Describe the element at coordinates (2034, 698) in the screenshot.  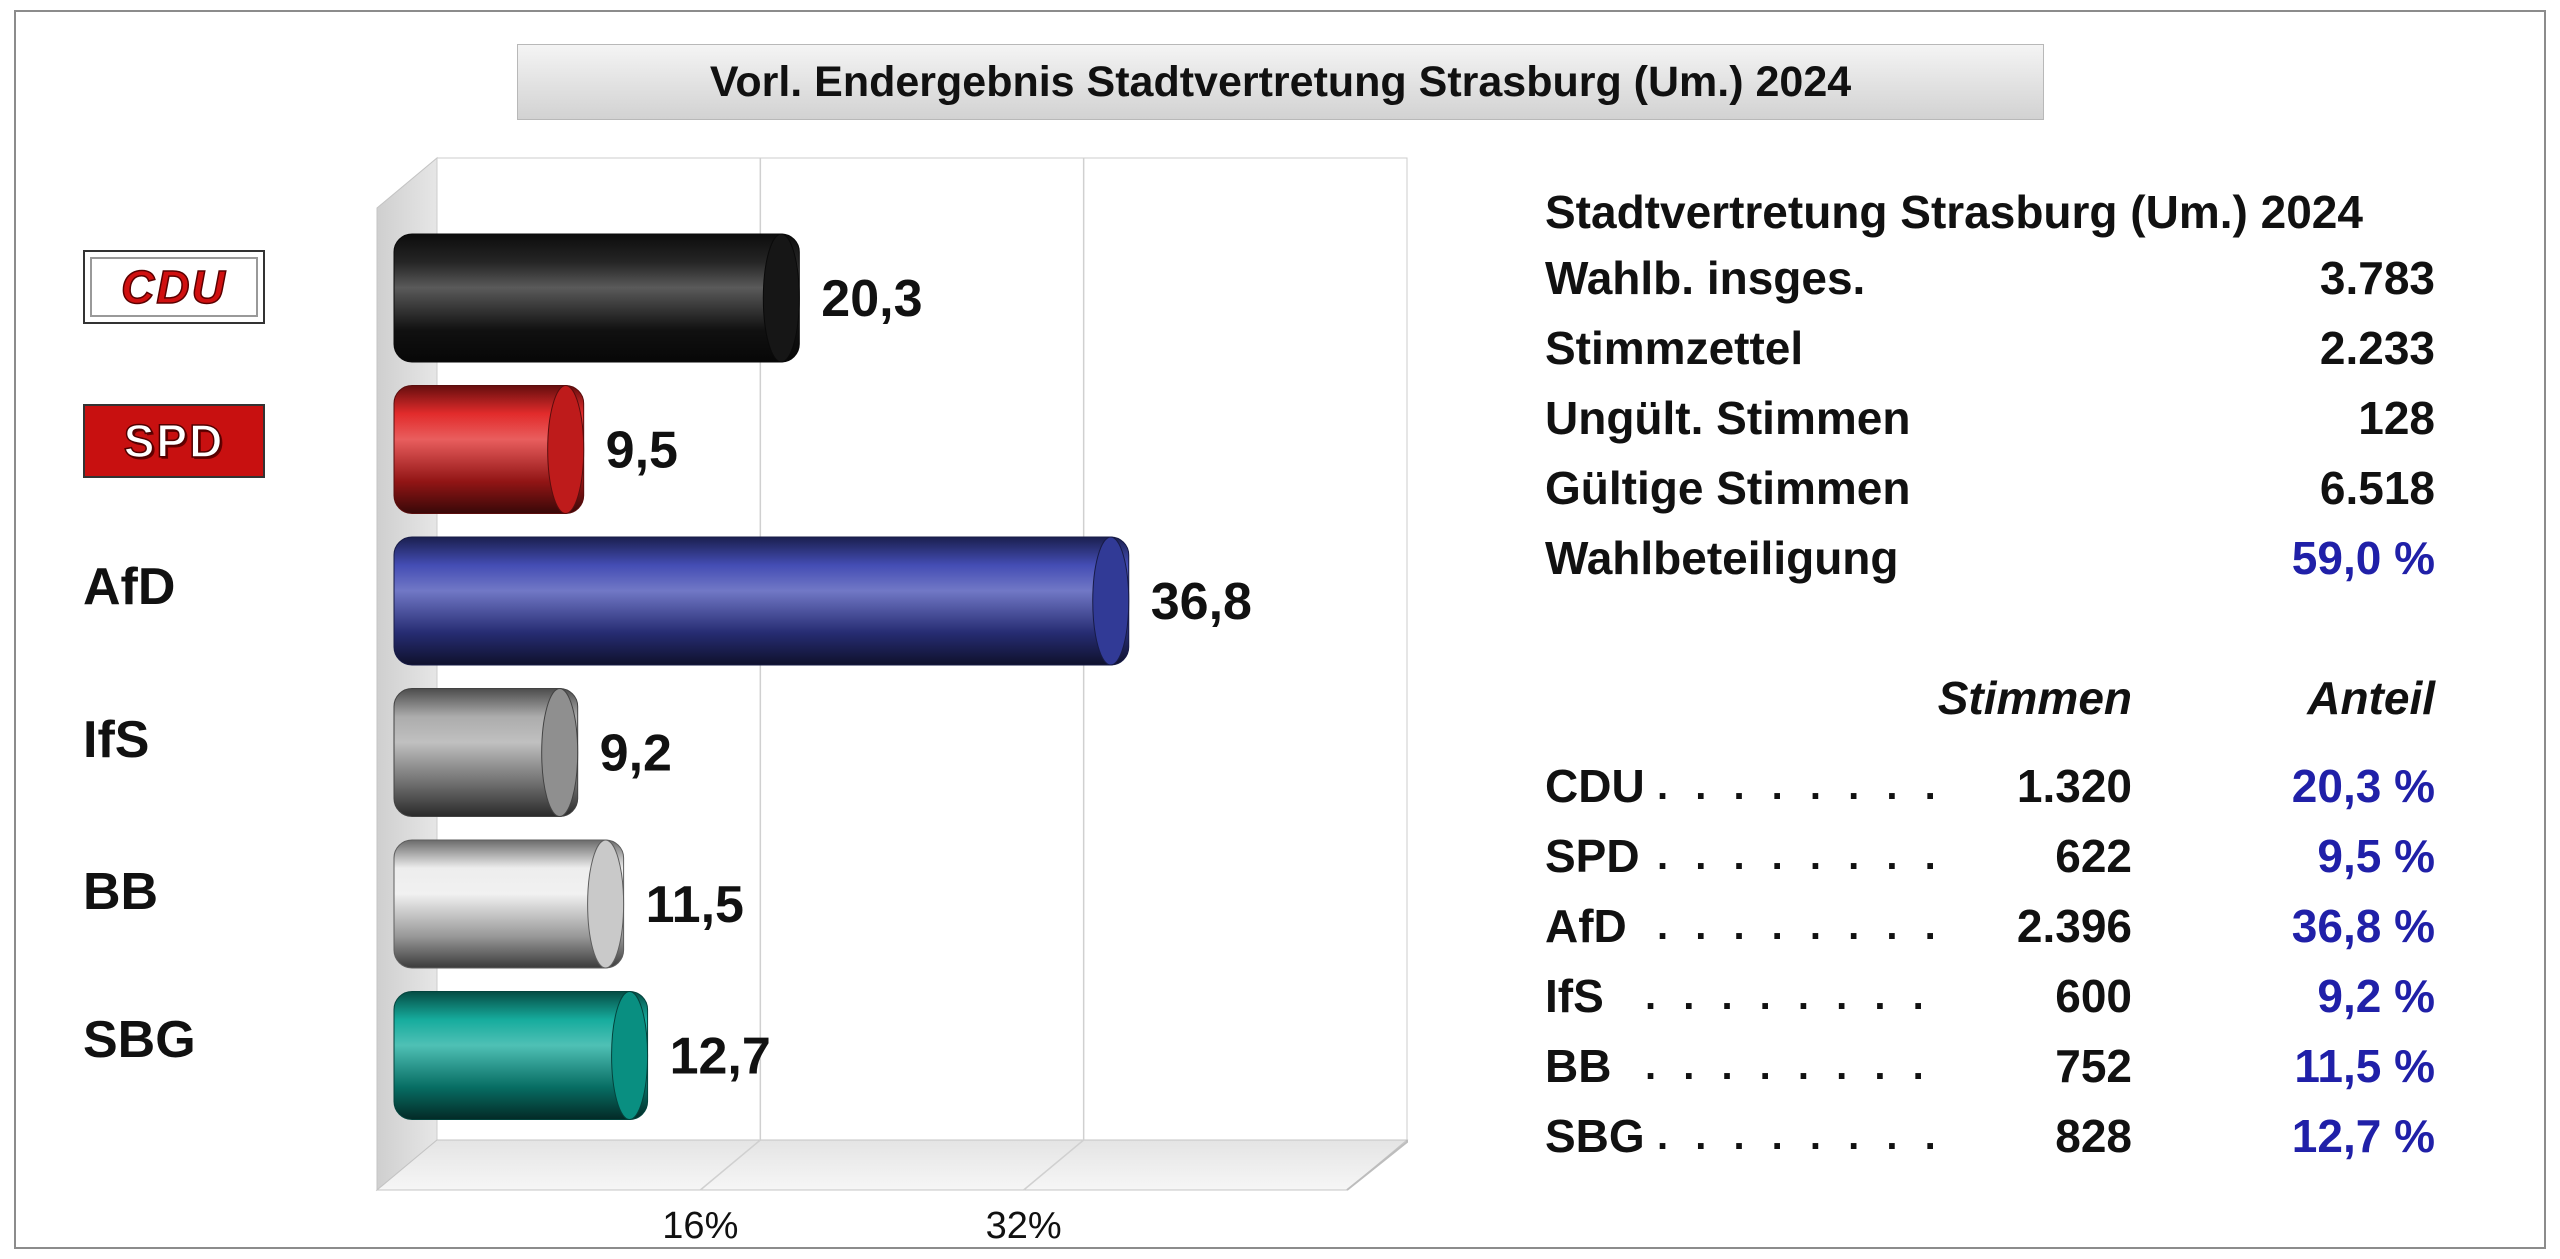
I see `votes-header: Stimmen` at that location.